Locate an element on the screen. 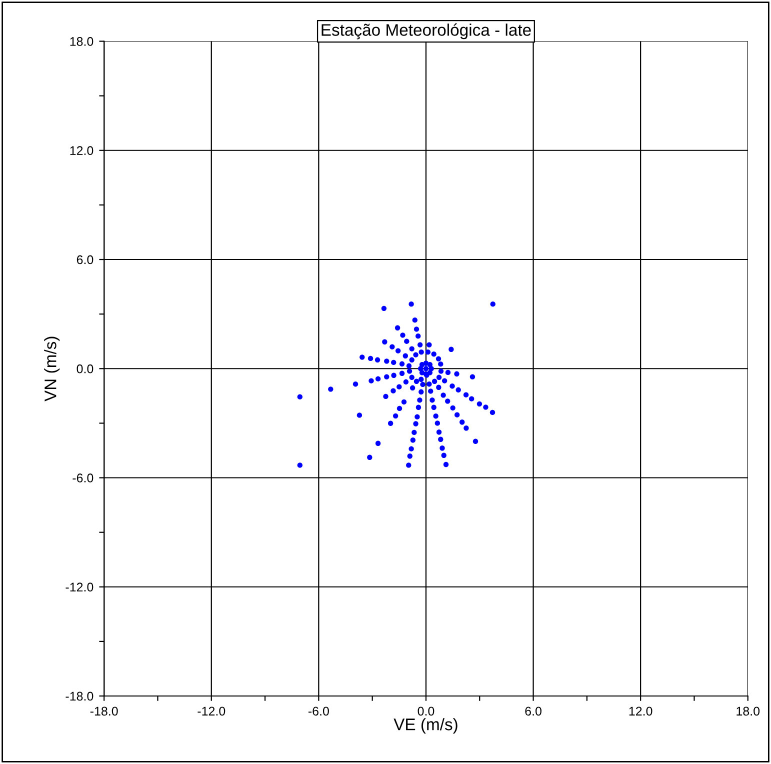  y-tick-label: 0.0 is located at coordinates (85, 369).